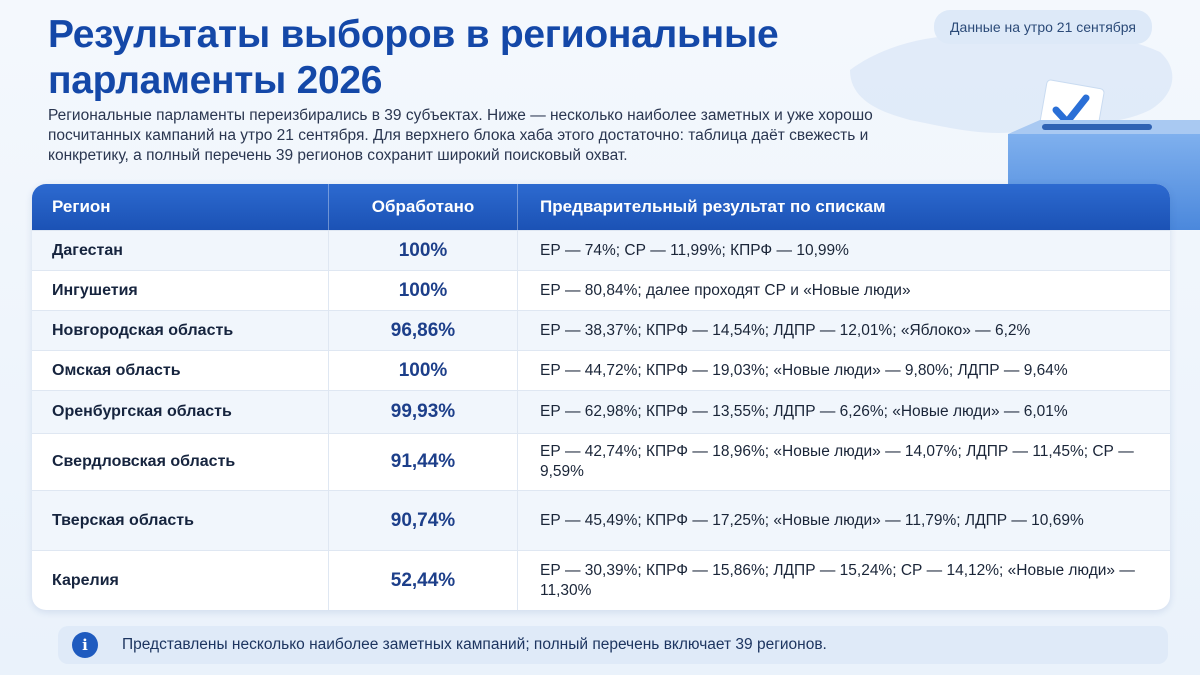 The height and width of the screenshot is (675, 1200). Describe the element at coordinates (423, 412) in the screenshot. I see `processed-cell: 99,93%` at that location.